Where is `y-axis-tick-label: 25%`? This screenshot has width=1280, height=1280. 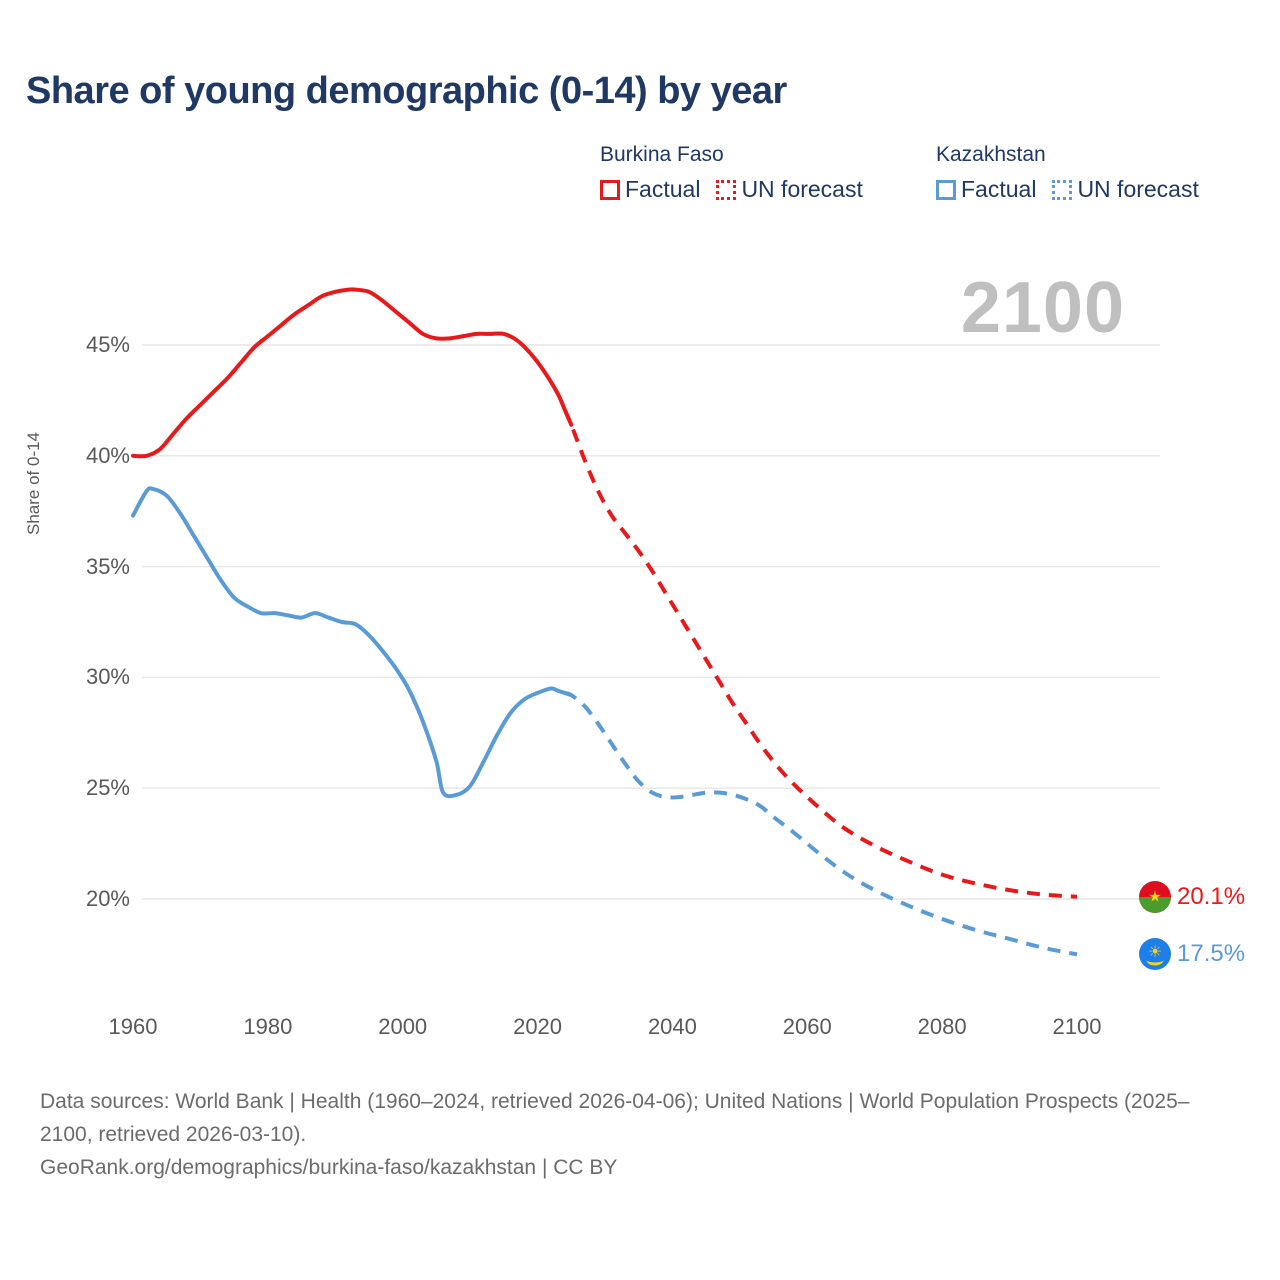
y-axis-tick-label: 25% is located at coordinates (107, 788).